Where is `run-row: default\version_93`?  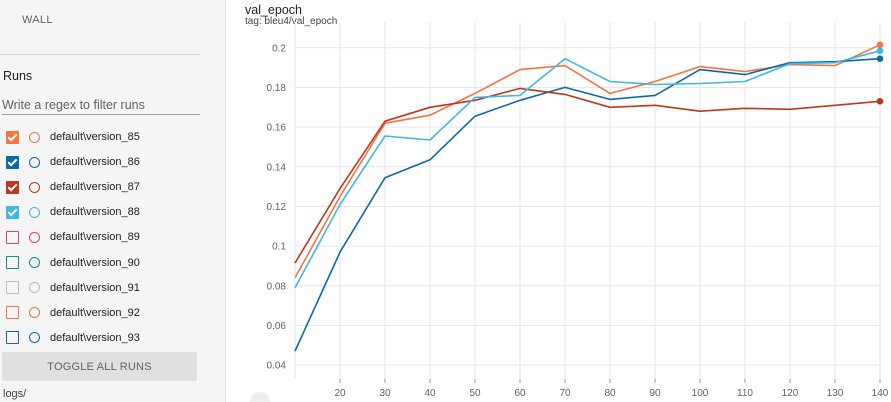
run-row: default\version_93 is located at coordinates (73, 338).